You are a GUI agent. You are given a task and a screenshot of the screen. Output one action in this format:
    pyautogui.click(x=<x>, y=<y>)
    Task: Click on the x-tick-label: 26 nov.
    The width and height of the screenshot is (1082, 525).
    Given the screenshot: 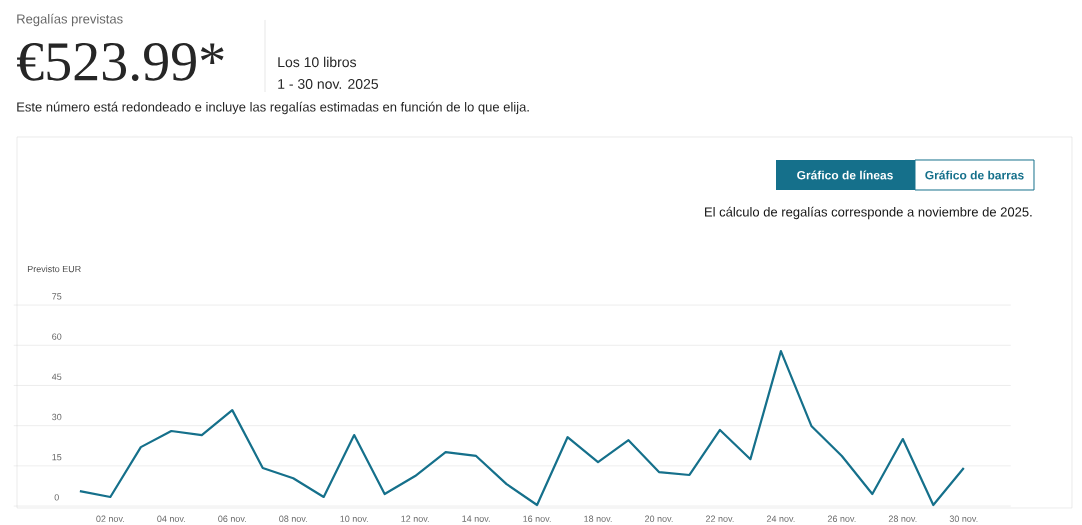 What is the action you would take?
    pyautogui.click(x=841, y=518)
    